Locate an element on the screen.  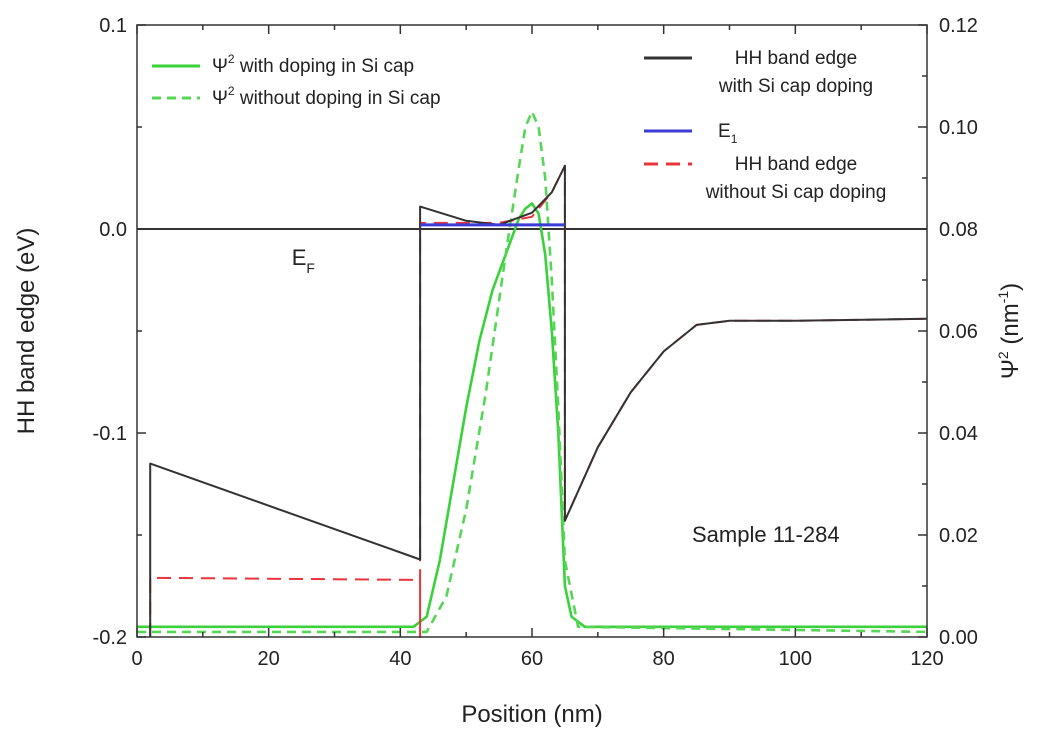
y-left-tick-label: -0.1 is located at coordinates (110, 434).